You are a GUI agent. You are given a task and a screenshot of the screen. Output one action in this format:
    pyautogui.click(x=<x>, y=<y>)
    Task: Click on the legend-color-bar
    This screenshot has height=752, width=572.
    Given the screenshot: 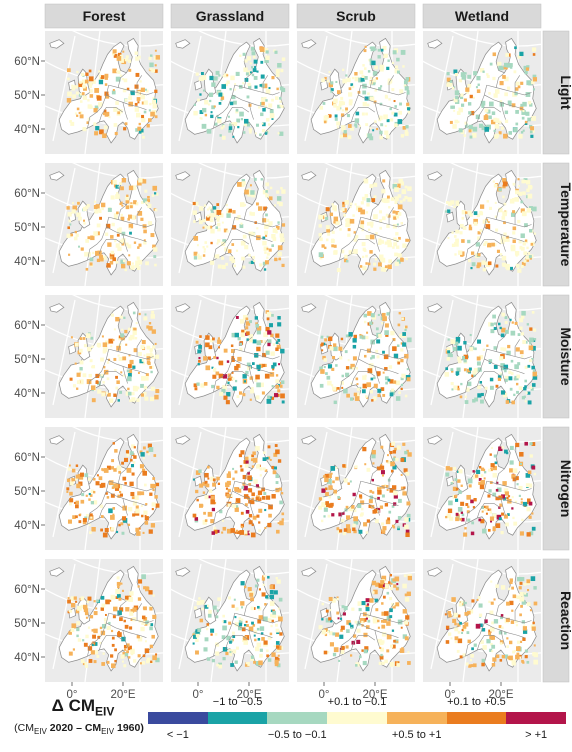 What is the action you would take?
    pyautogui.click(x=357, y=718)
    